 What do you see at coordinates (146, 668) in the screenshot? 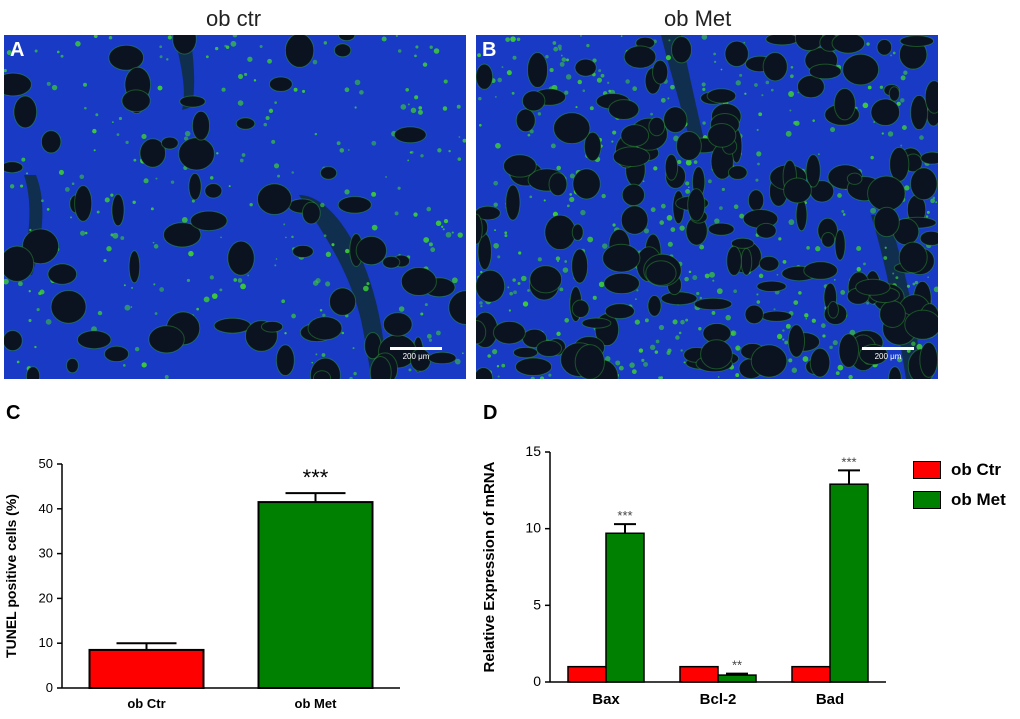
I see `tunel-bar-ob-ctr` at bounding box center [146, 668].